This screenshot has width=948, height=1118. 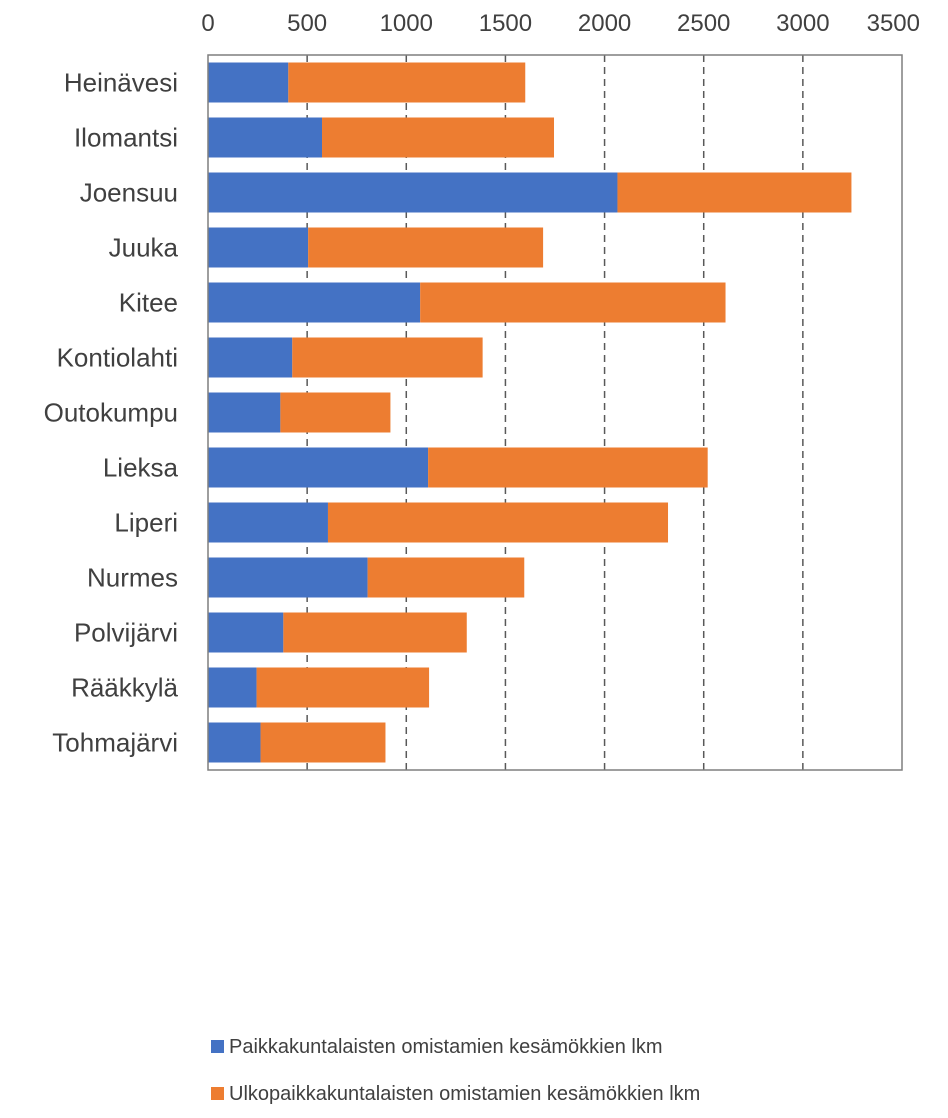 I want to click on category-label: Kitee, so click(x=148, y=303).